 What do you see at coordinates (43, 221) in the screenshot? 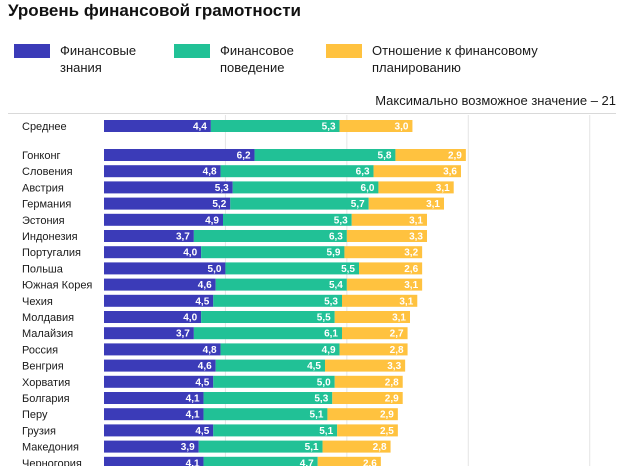
I see `category-label: Эстония` at bounding box center [43, 221].